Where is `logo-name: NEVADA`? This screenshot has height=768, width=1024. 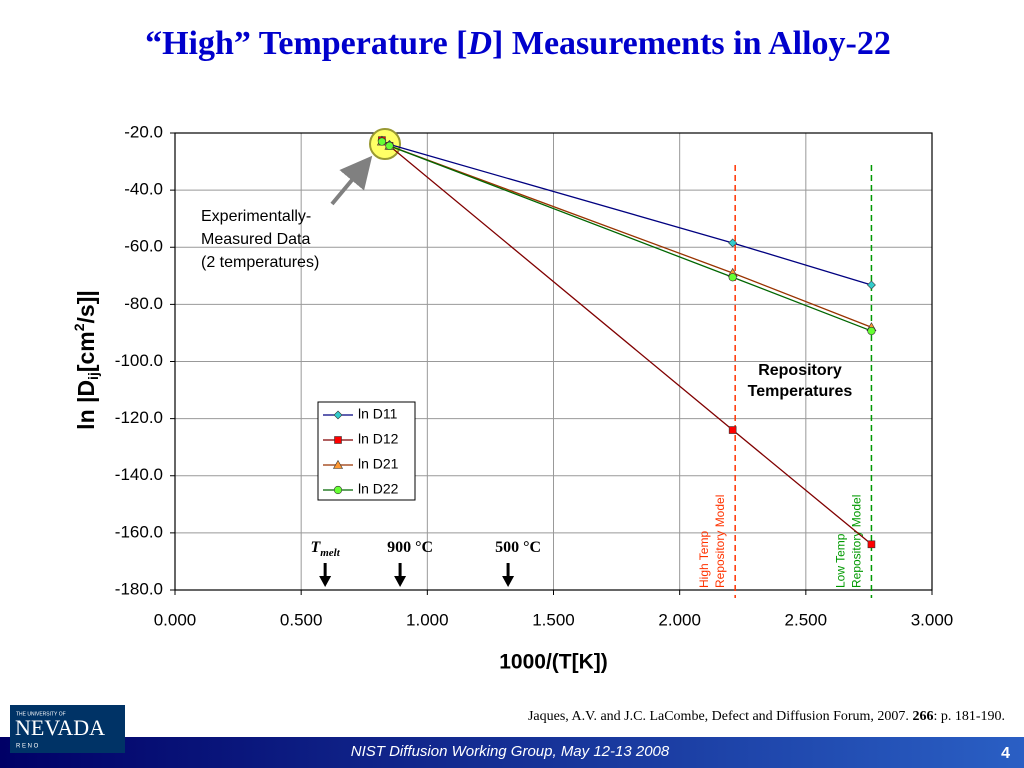 logo-name: NEVADA is located at coordinates (60, 727).